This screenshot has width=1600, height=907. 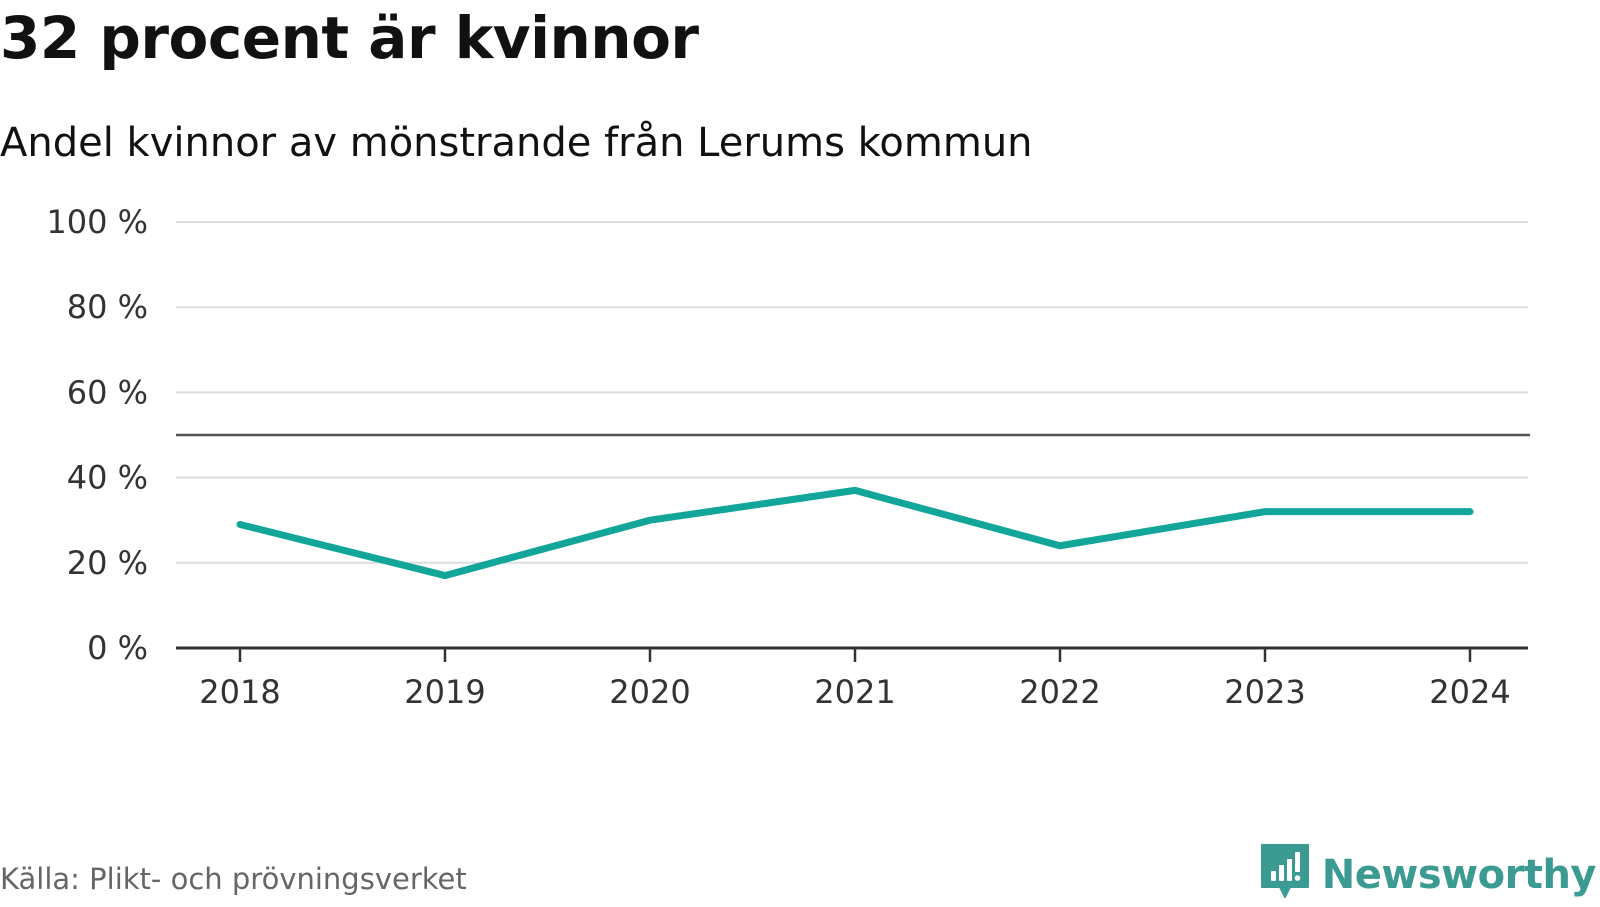 What do you see at coordinates (107, 392) in the screenshot?
I see `y-tick-label-60: 60 %` at bounding box center [107, 392].